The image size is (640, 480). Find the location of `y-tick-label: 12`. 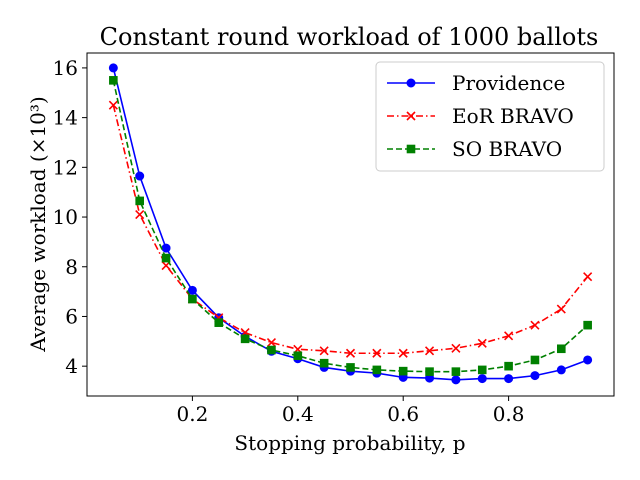

y-tick-label: 12 is located at coordinates (65, 167).